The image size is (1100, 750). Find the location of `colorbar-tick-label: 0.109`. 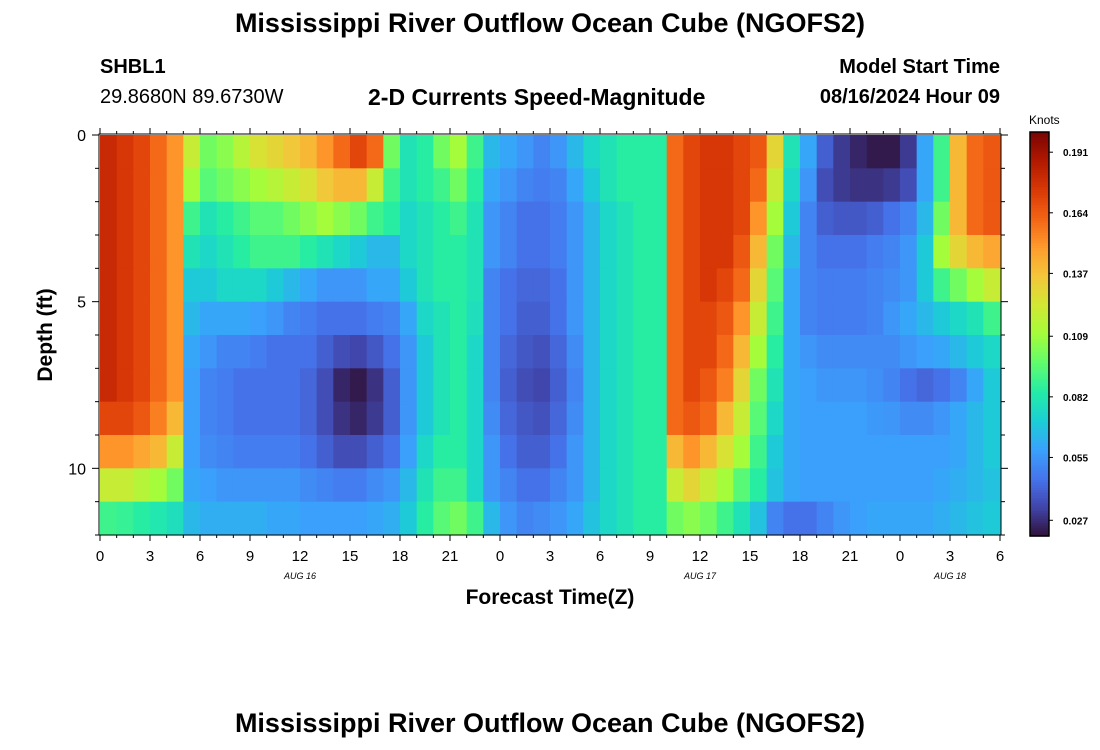

colorbar-tick-label: 0.109 is located at coordinates (1075, 337).